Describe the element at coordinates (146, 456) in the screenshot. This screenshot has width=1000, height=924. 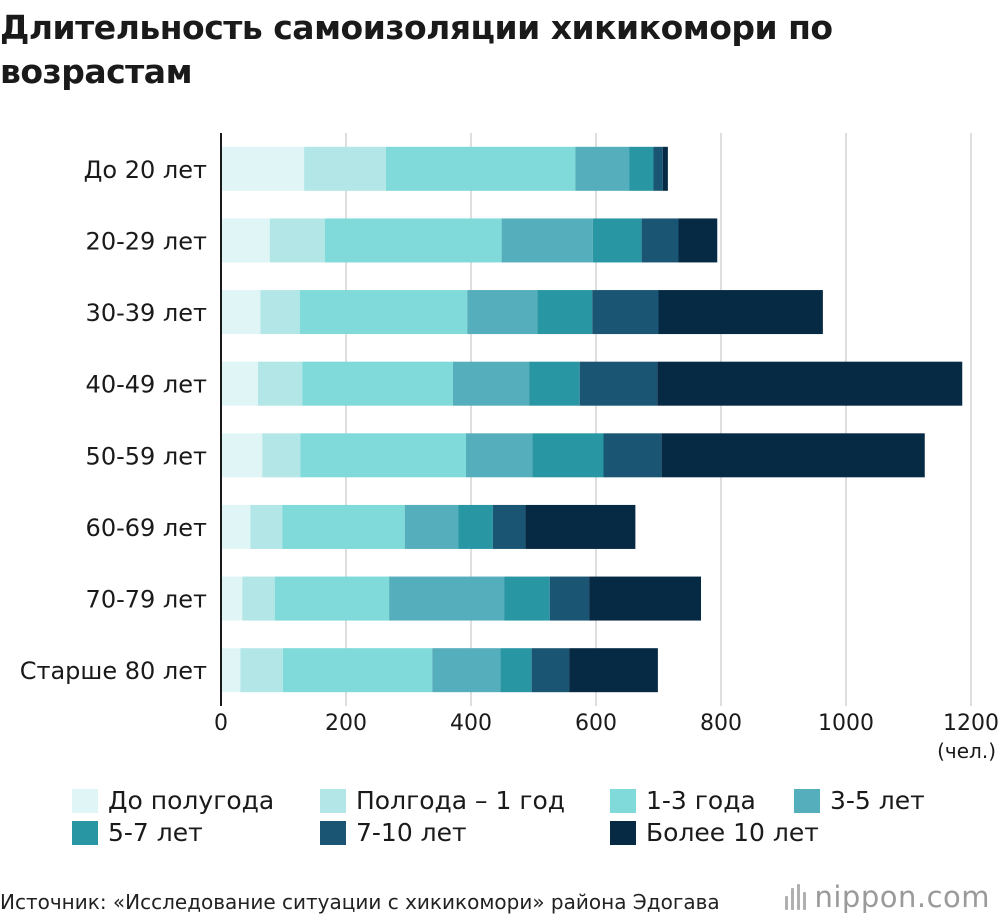
I see `y-category-label: 50-59 лет` at that location.